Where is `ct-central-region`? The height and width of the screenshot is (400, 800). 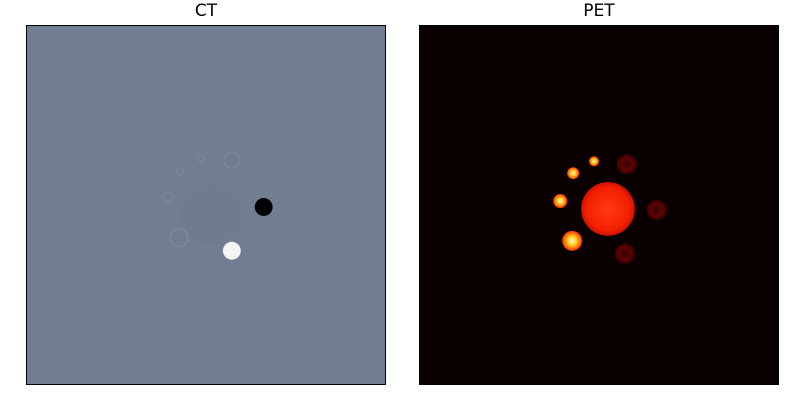
ct-central-region is located at coordinates (211, 215).